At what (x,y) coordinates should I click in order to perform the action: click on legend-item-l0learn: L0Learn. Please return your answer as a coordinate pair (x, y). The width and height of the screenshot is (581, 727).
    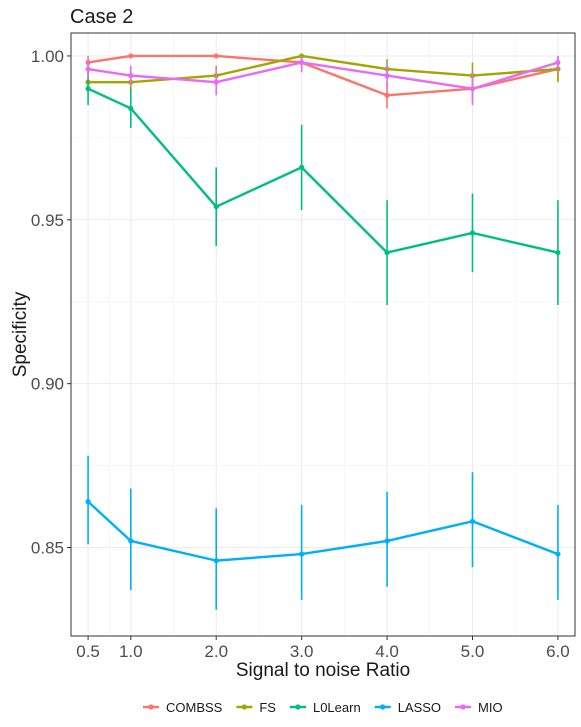
    Looking at the image, I should click on (325, 707).